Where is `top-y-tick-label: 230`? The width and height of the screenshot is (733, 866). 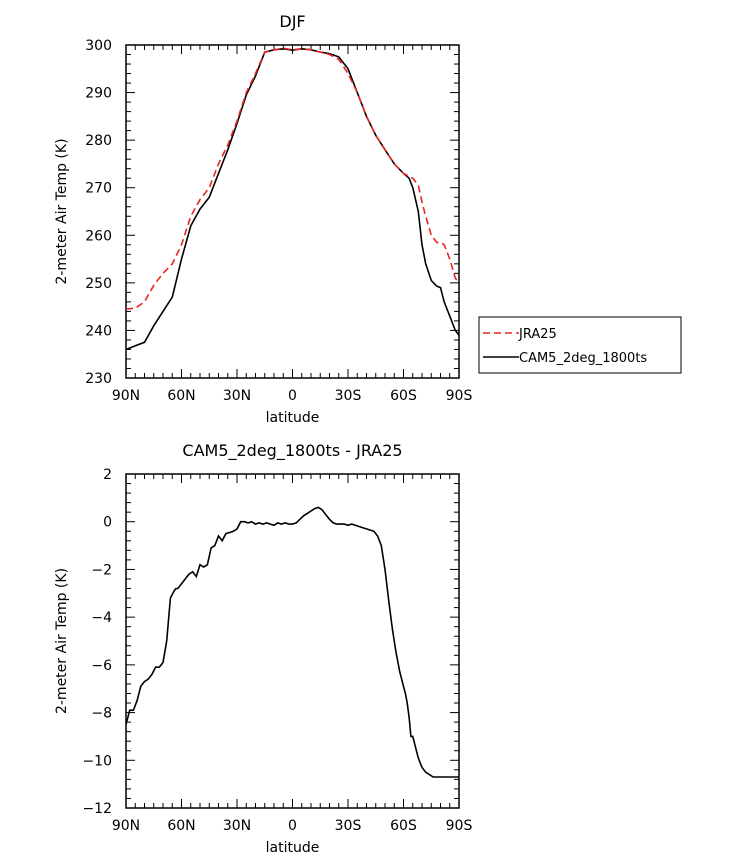 top-y-tick-label: 230 is located at coordinates (98, 379).